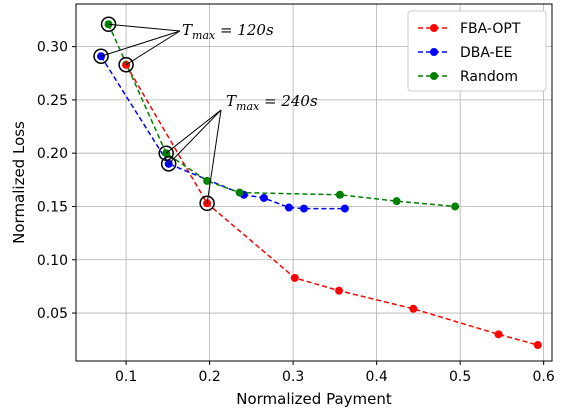 The width and height of the screenshot is (561, 414). What do you see at coordinates (52, 261) in the screenshot?
I see `y-tick-label: 0.10` at bounding box center [52, 261].